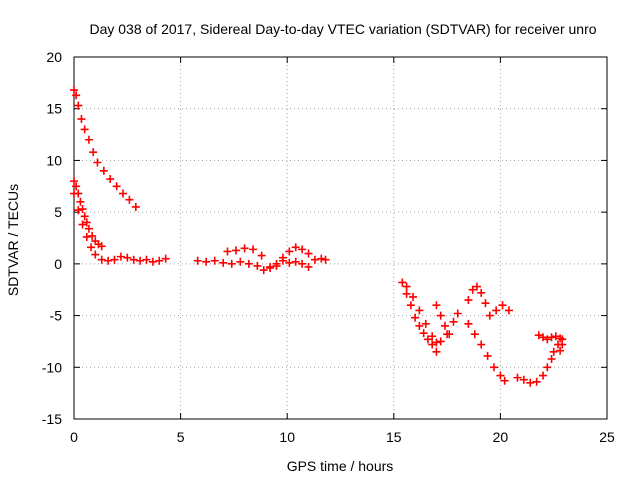 The width and height of the screenshot is (640, 480). I want to click on y-tick-label: 10, so click(54, 160).